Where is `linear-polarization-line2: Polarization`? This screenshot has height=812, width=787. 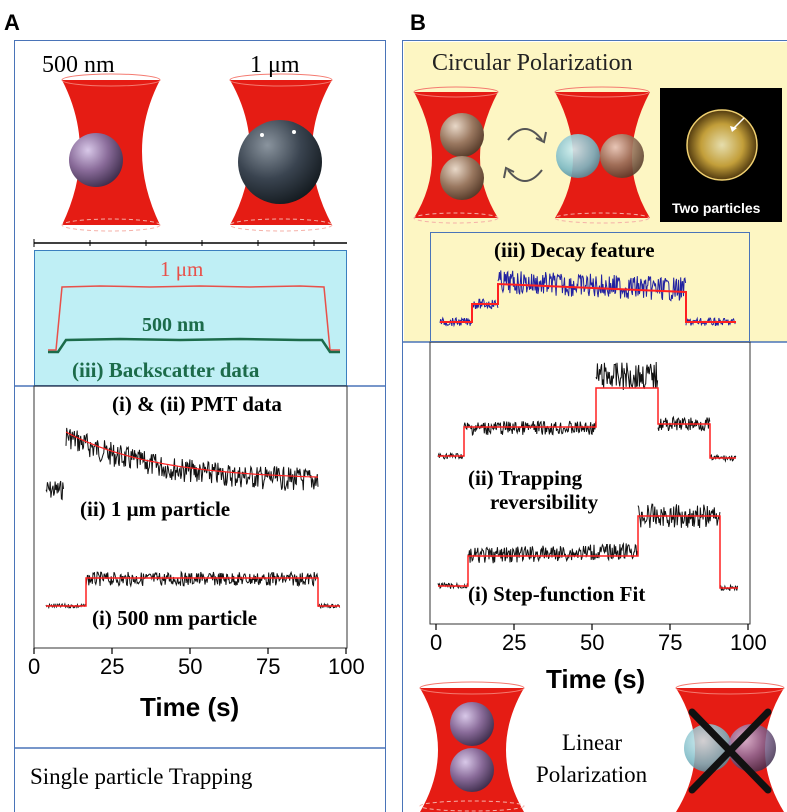
linear-polarization-line2: Polarization is located at coordinates (592, 774).